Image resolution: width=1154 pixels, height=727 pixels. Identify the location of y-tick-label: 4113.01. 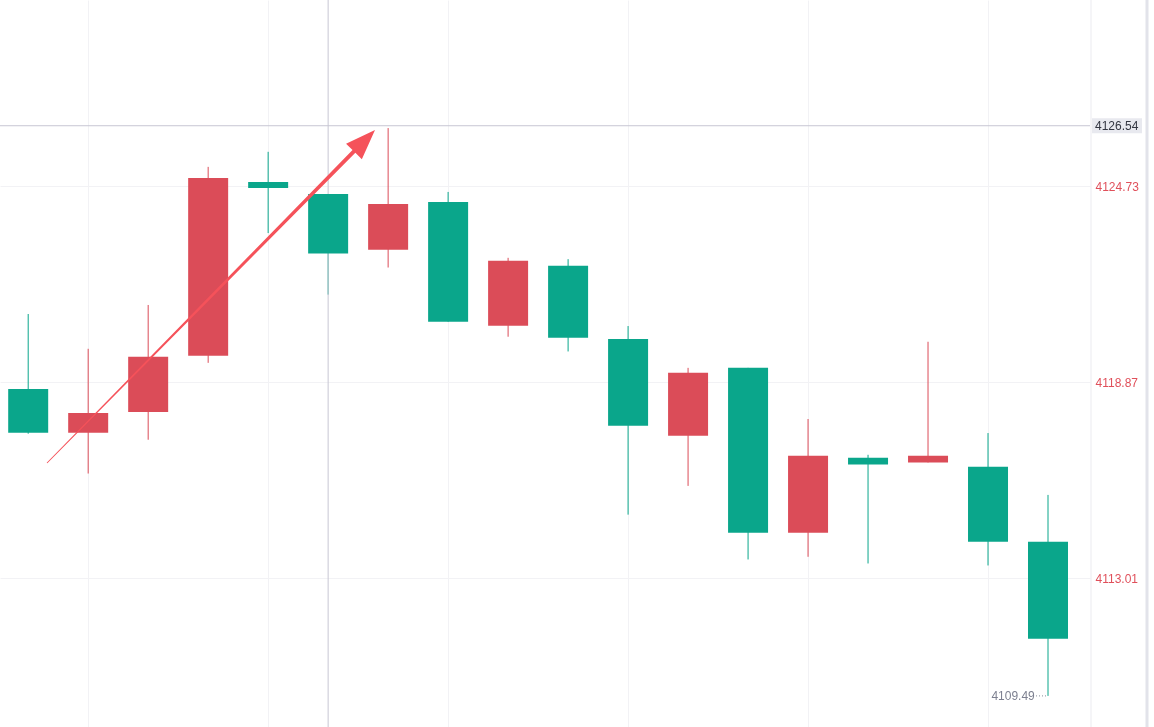
(1117, 578).